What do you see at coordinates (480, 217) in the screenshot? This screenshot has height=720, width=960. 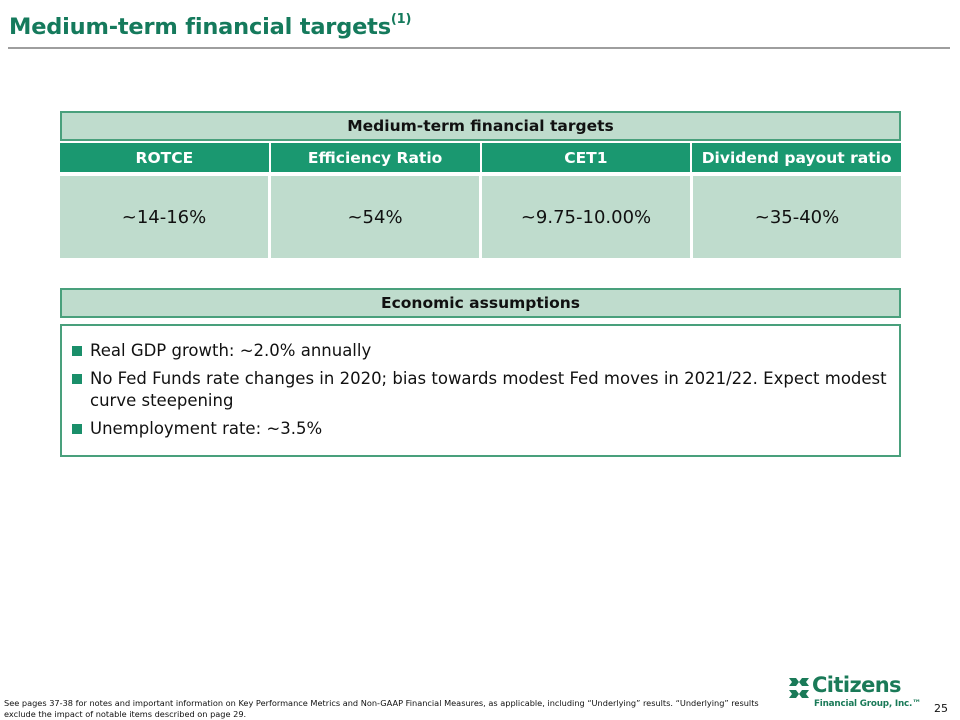 I see `targets-value-row: ~14-16% ~54% ~9.75-10.00% ~35-40%` at bounding box center [480, 217].